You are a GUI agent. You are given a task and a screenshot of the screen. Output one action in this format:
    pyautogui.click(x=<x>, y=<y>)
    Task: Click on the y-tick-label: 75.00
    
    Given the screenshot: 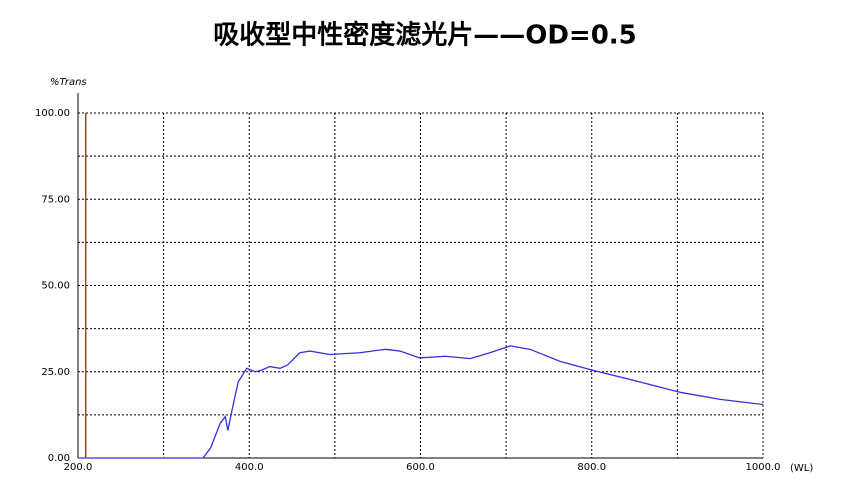 What is the action you would take?
    pyautogui.click(x=55, y=199)
    